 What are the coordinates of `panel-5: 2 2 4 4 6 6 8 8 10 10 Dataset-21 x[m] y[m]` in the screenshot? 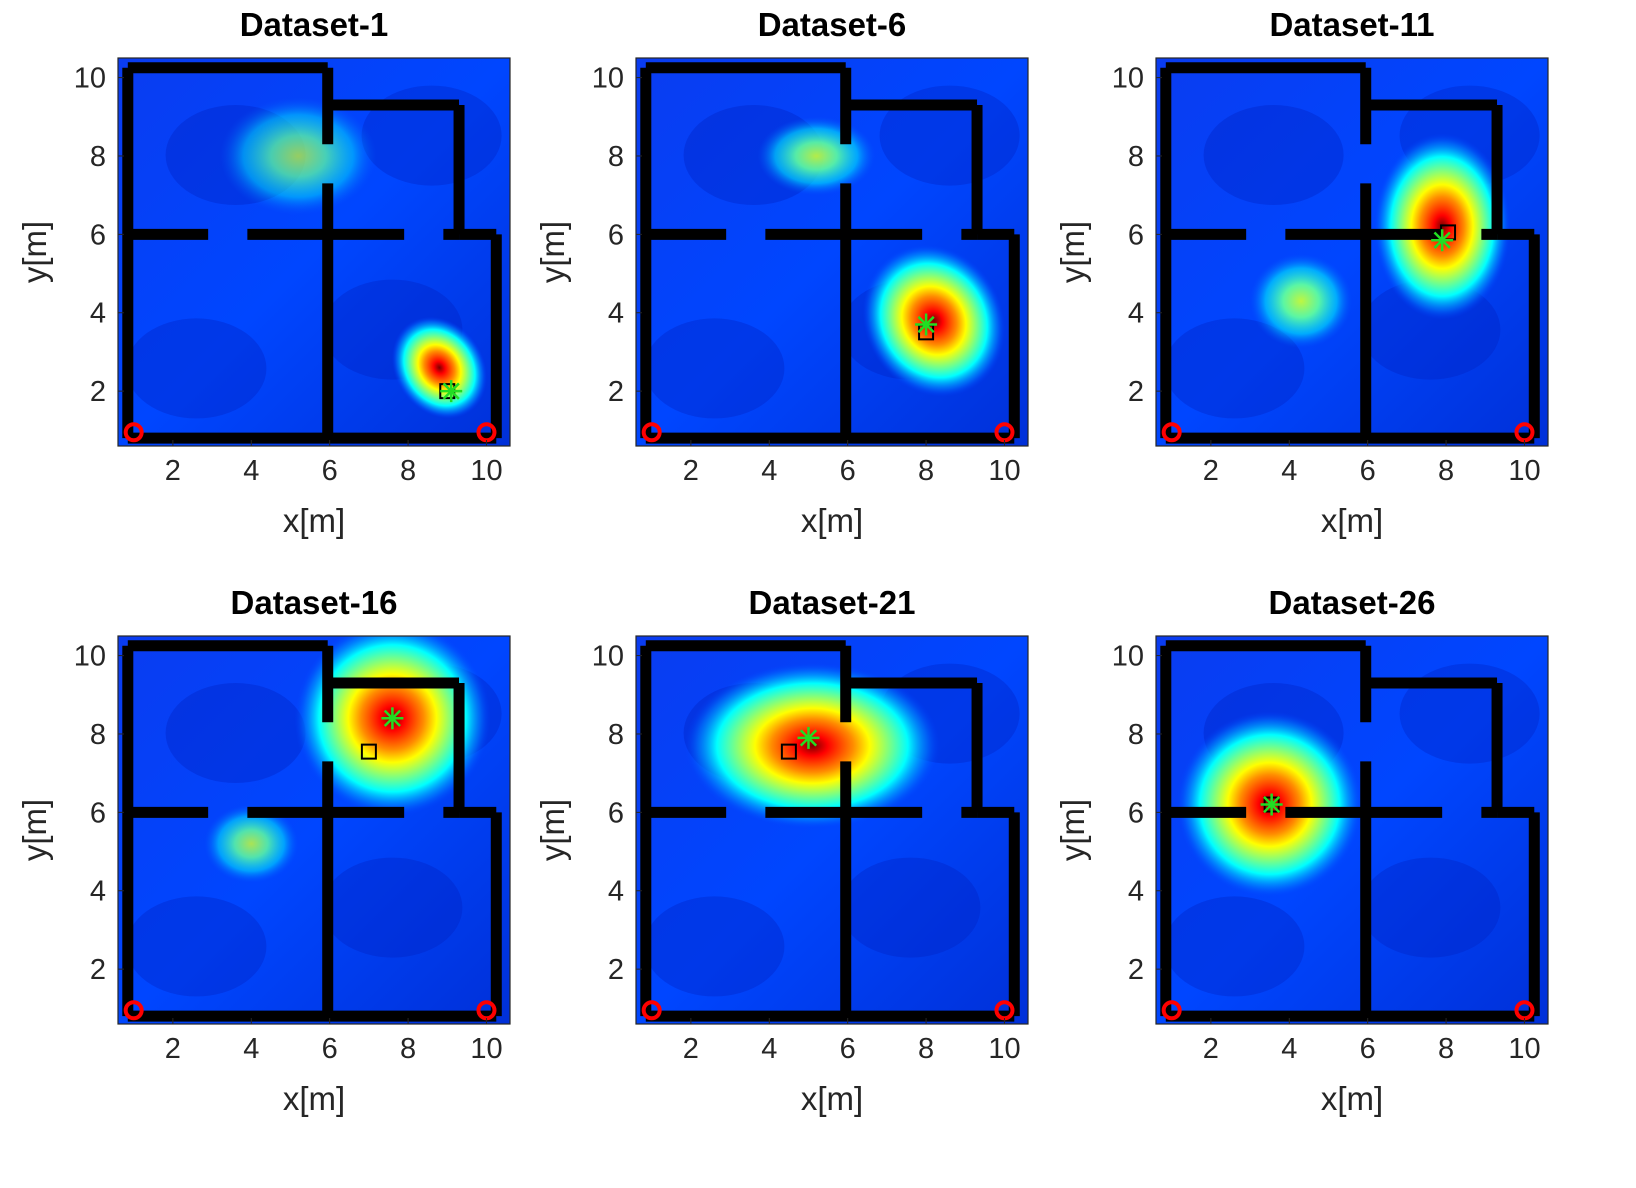 It's located at (781, 850).